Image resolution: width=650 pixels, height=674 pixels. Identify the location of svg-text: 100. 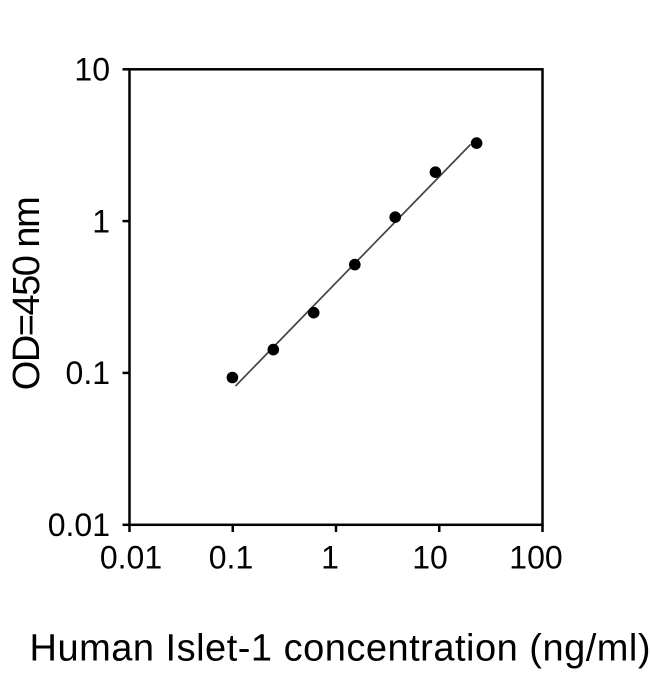
(535, 558).